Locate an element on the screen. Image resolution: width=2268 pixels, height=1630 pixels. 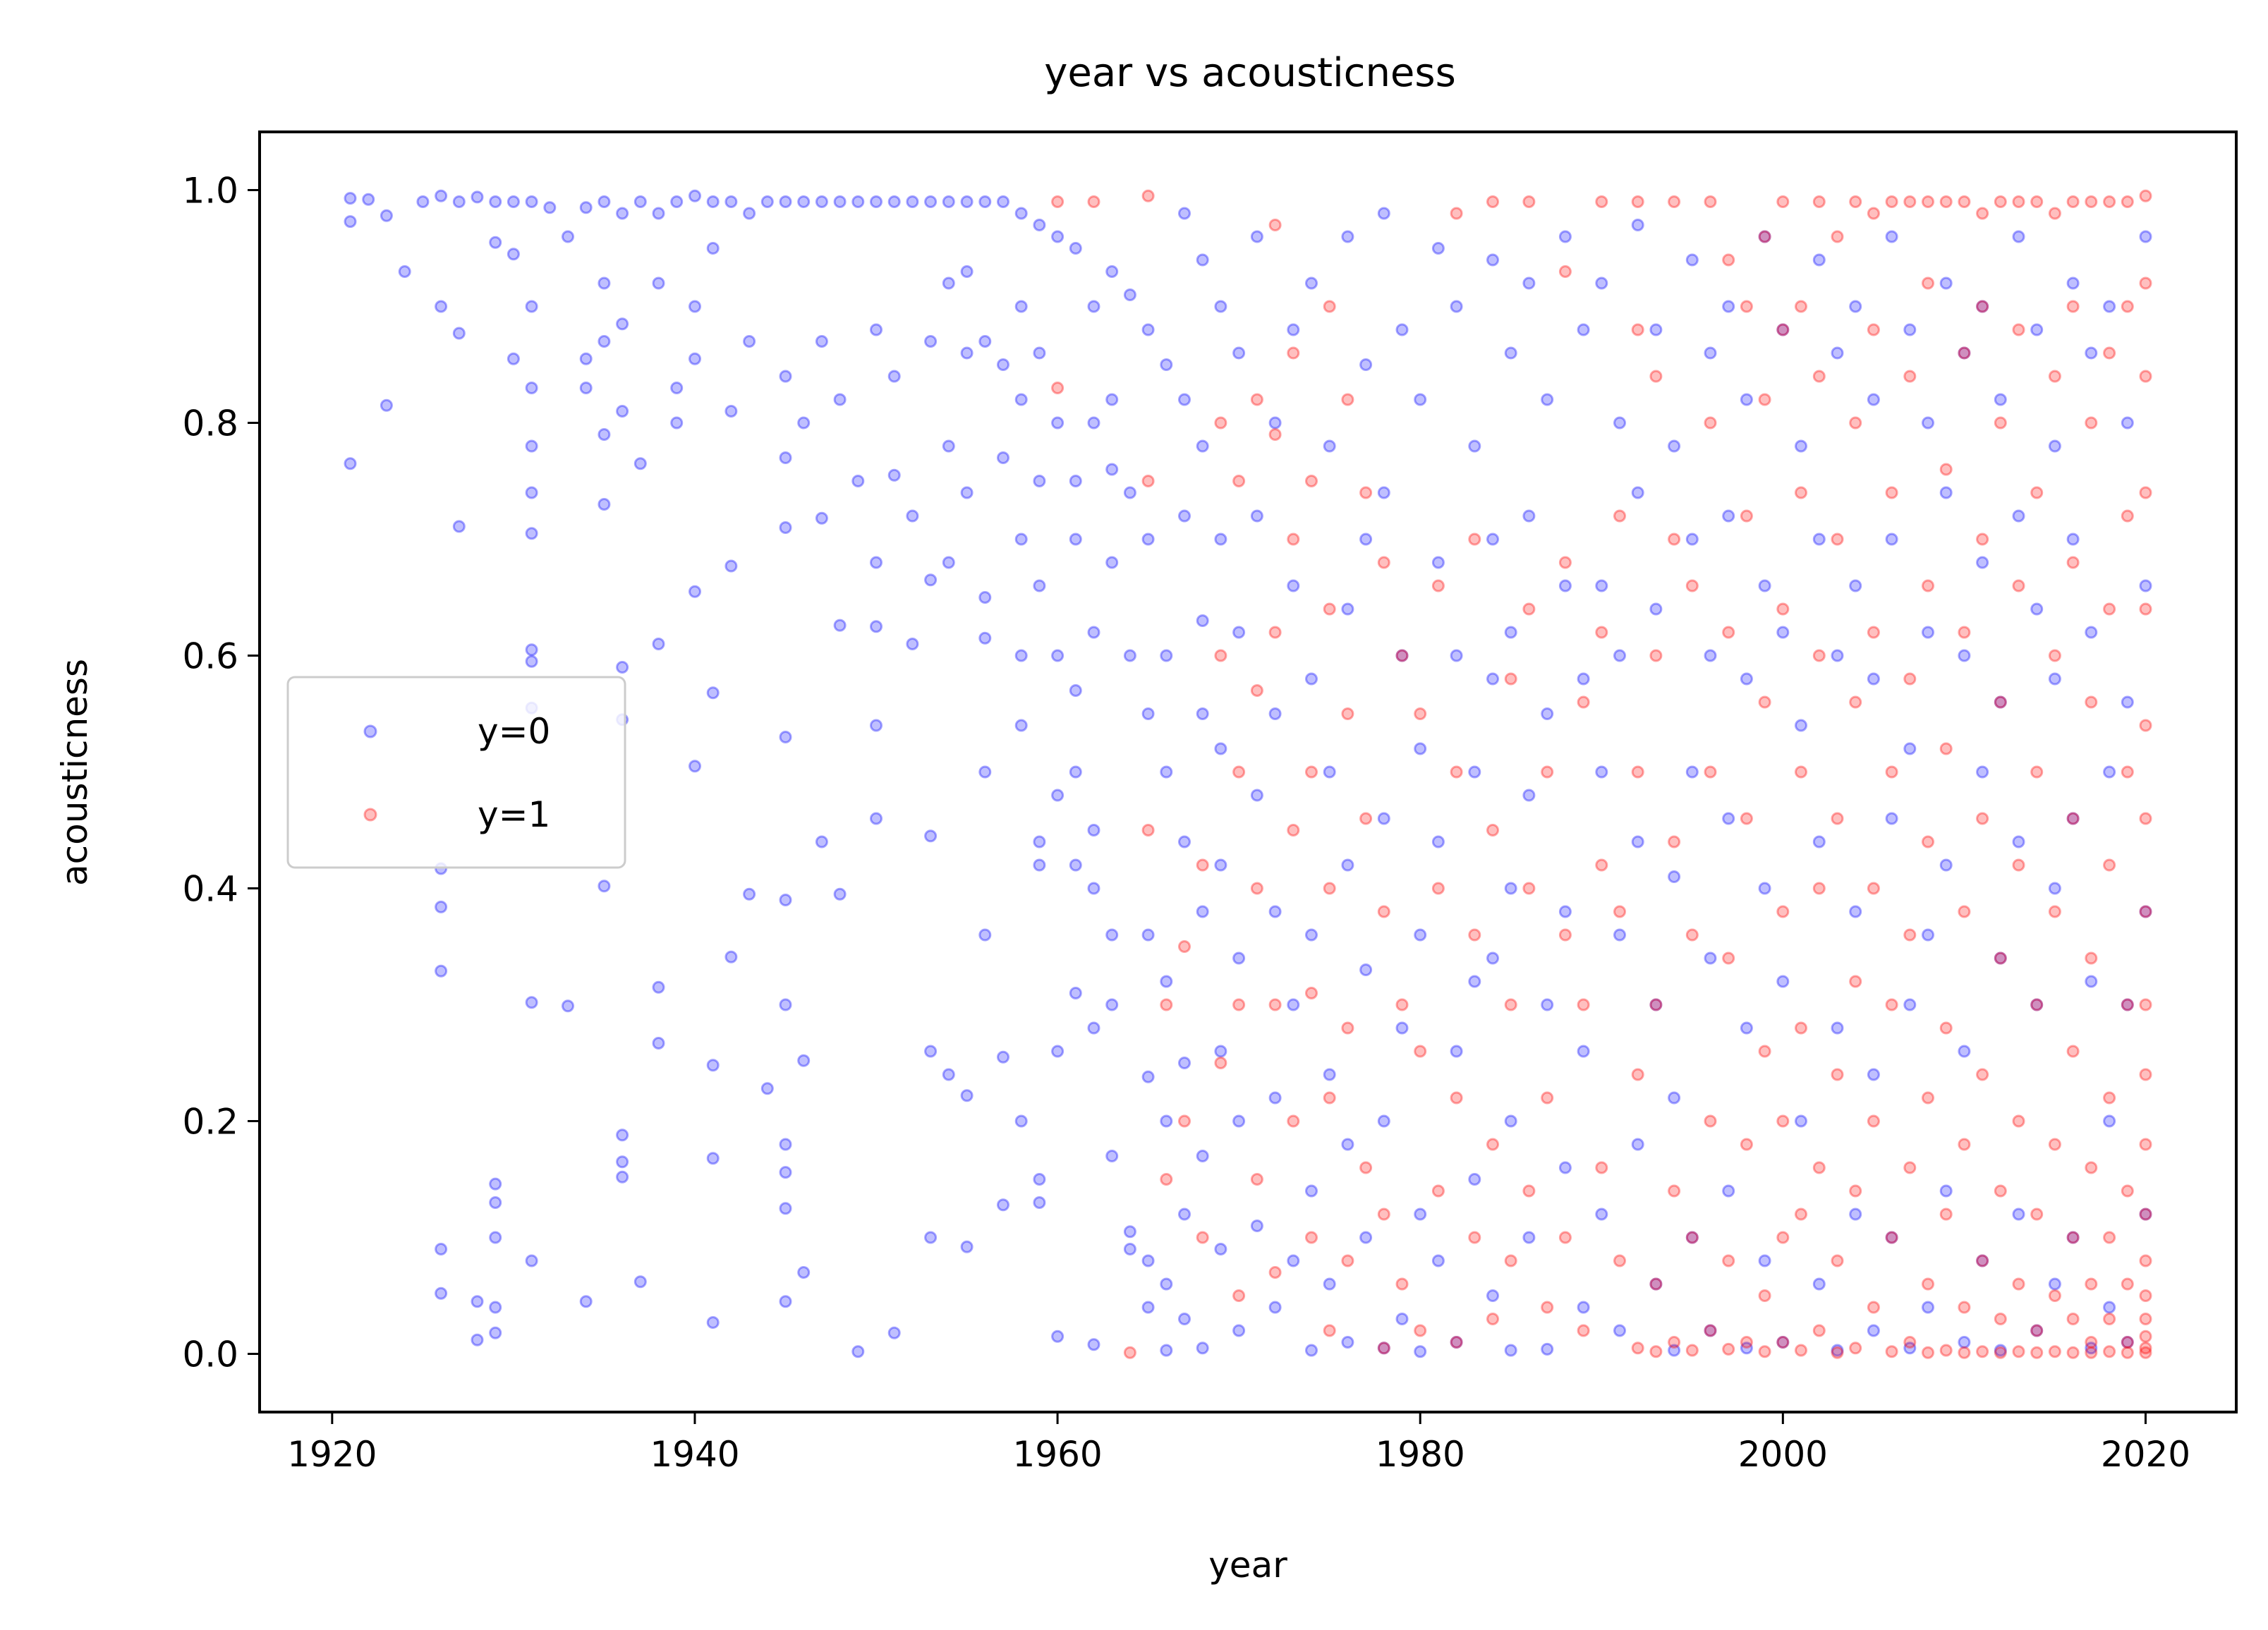
x-tick-label: 1940 is located at coordinates (694, 1454).